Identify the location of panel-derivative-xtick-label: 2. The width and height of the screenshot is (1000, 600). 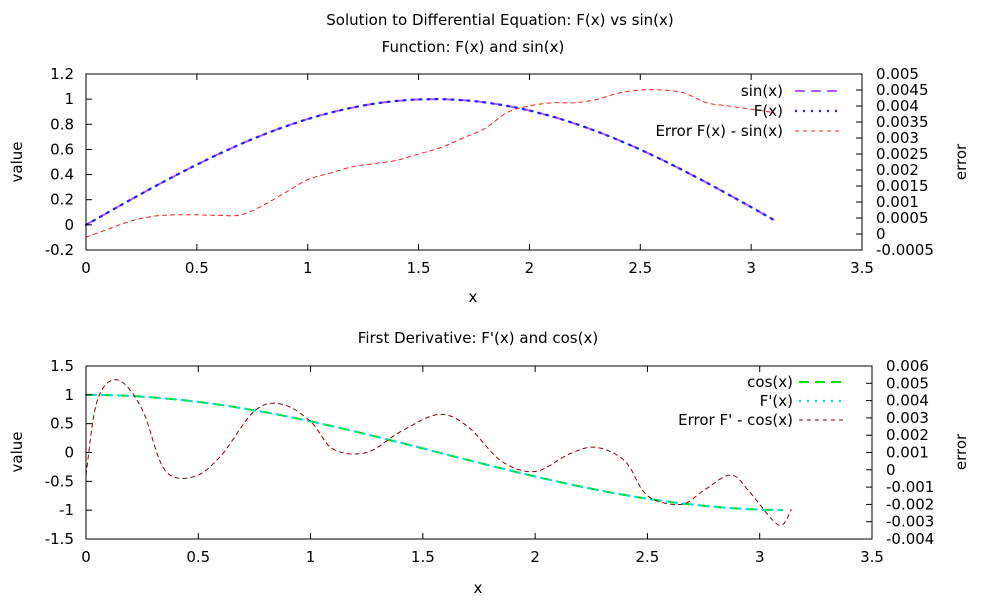
(535, 557).